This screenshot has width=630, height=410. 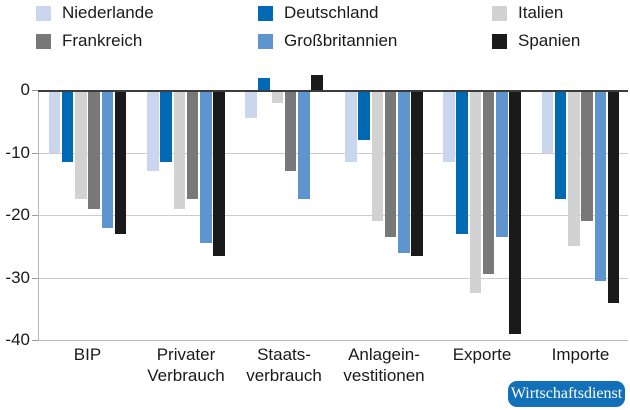 I want to click on bar-deutschland-anlageinvestitionen, so click(x=364, y=115).